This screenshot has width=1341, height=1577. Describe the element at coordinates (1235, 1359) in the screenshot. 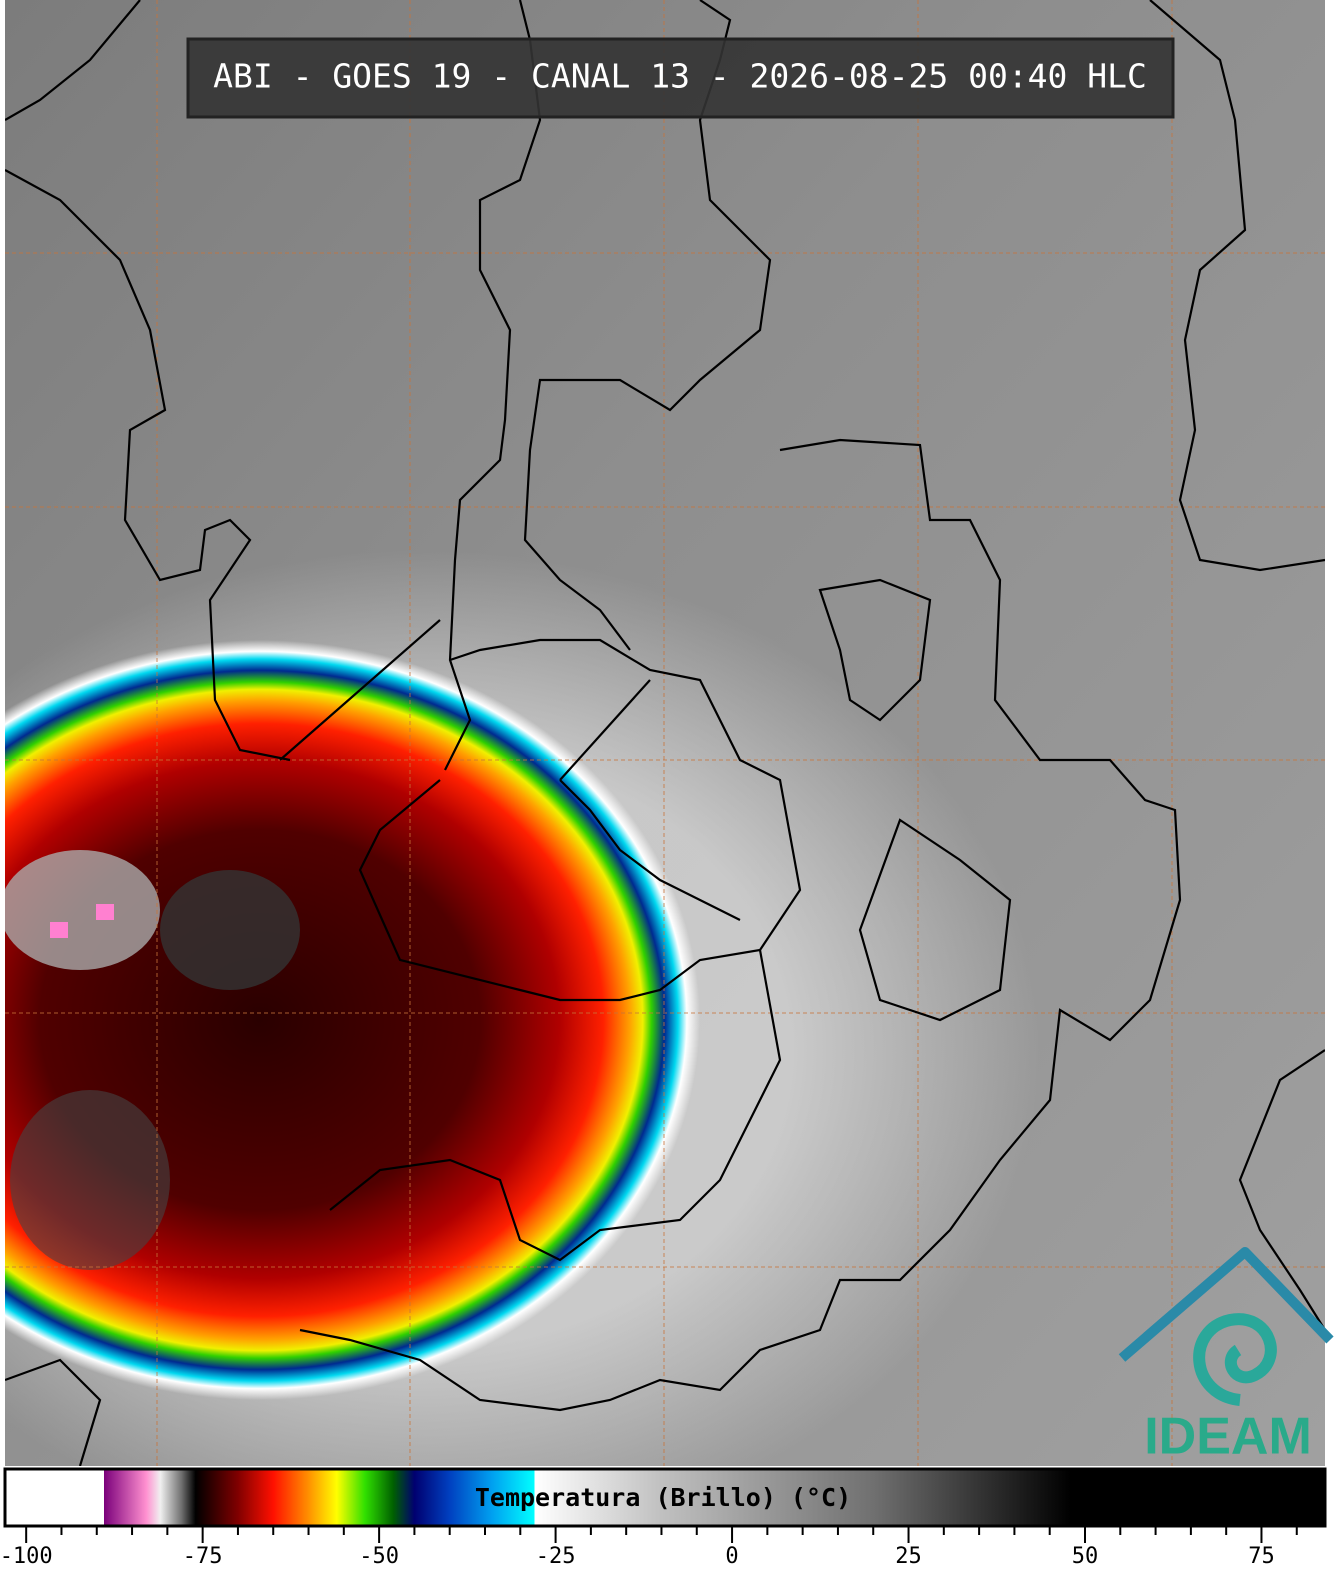

I see `logo-spiral` at that location.